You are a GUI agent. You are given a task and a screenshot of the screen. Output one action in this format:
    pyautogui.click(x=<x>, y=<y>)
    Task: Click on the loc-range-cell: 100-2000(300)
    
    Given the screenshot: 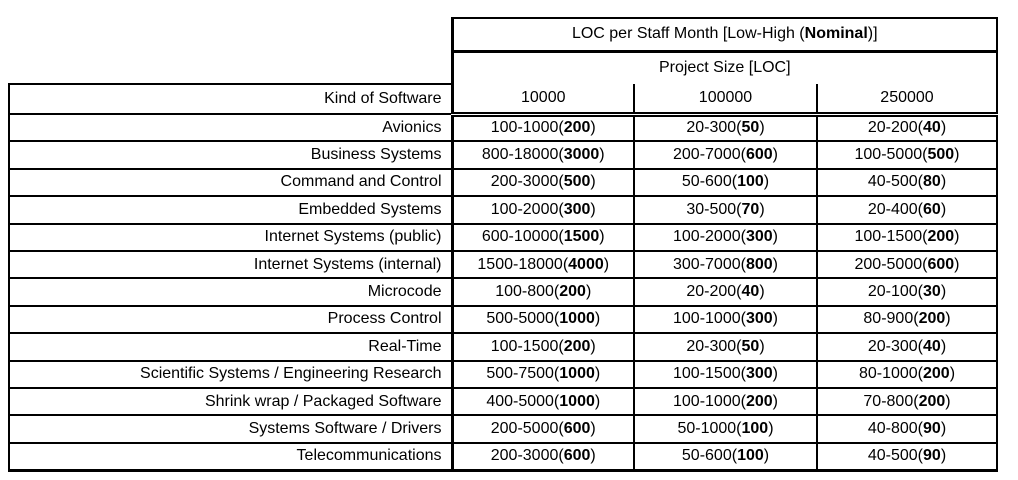 What is the action you would take?
    pyautogui.click(x=726, y=237)
    